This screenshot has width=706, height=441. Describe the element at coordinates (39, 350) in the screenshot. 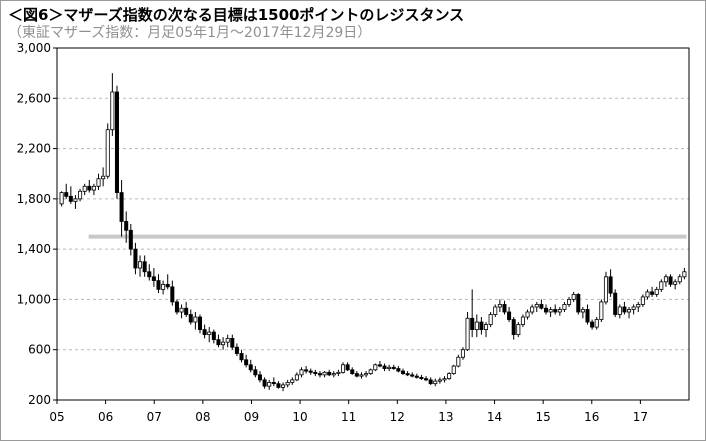

I see `y-tick-label: 600` at that location.